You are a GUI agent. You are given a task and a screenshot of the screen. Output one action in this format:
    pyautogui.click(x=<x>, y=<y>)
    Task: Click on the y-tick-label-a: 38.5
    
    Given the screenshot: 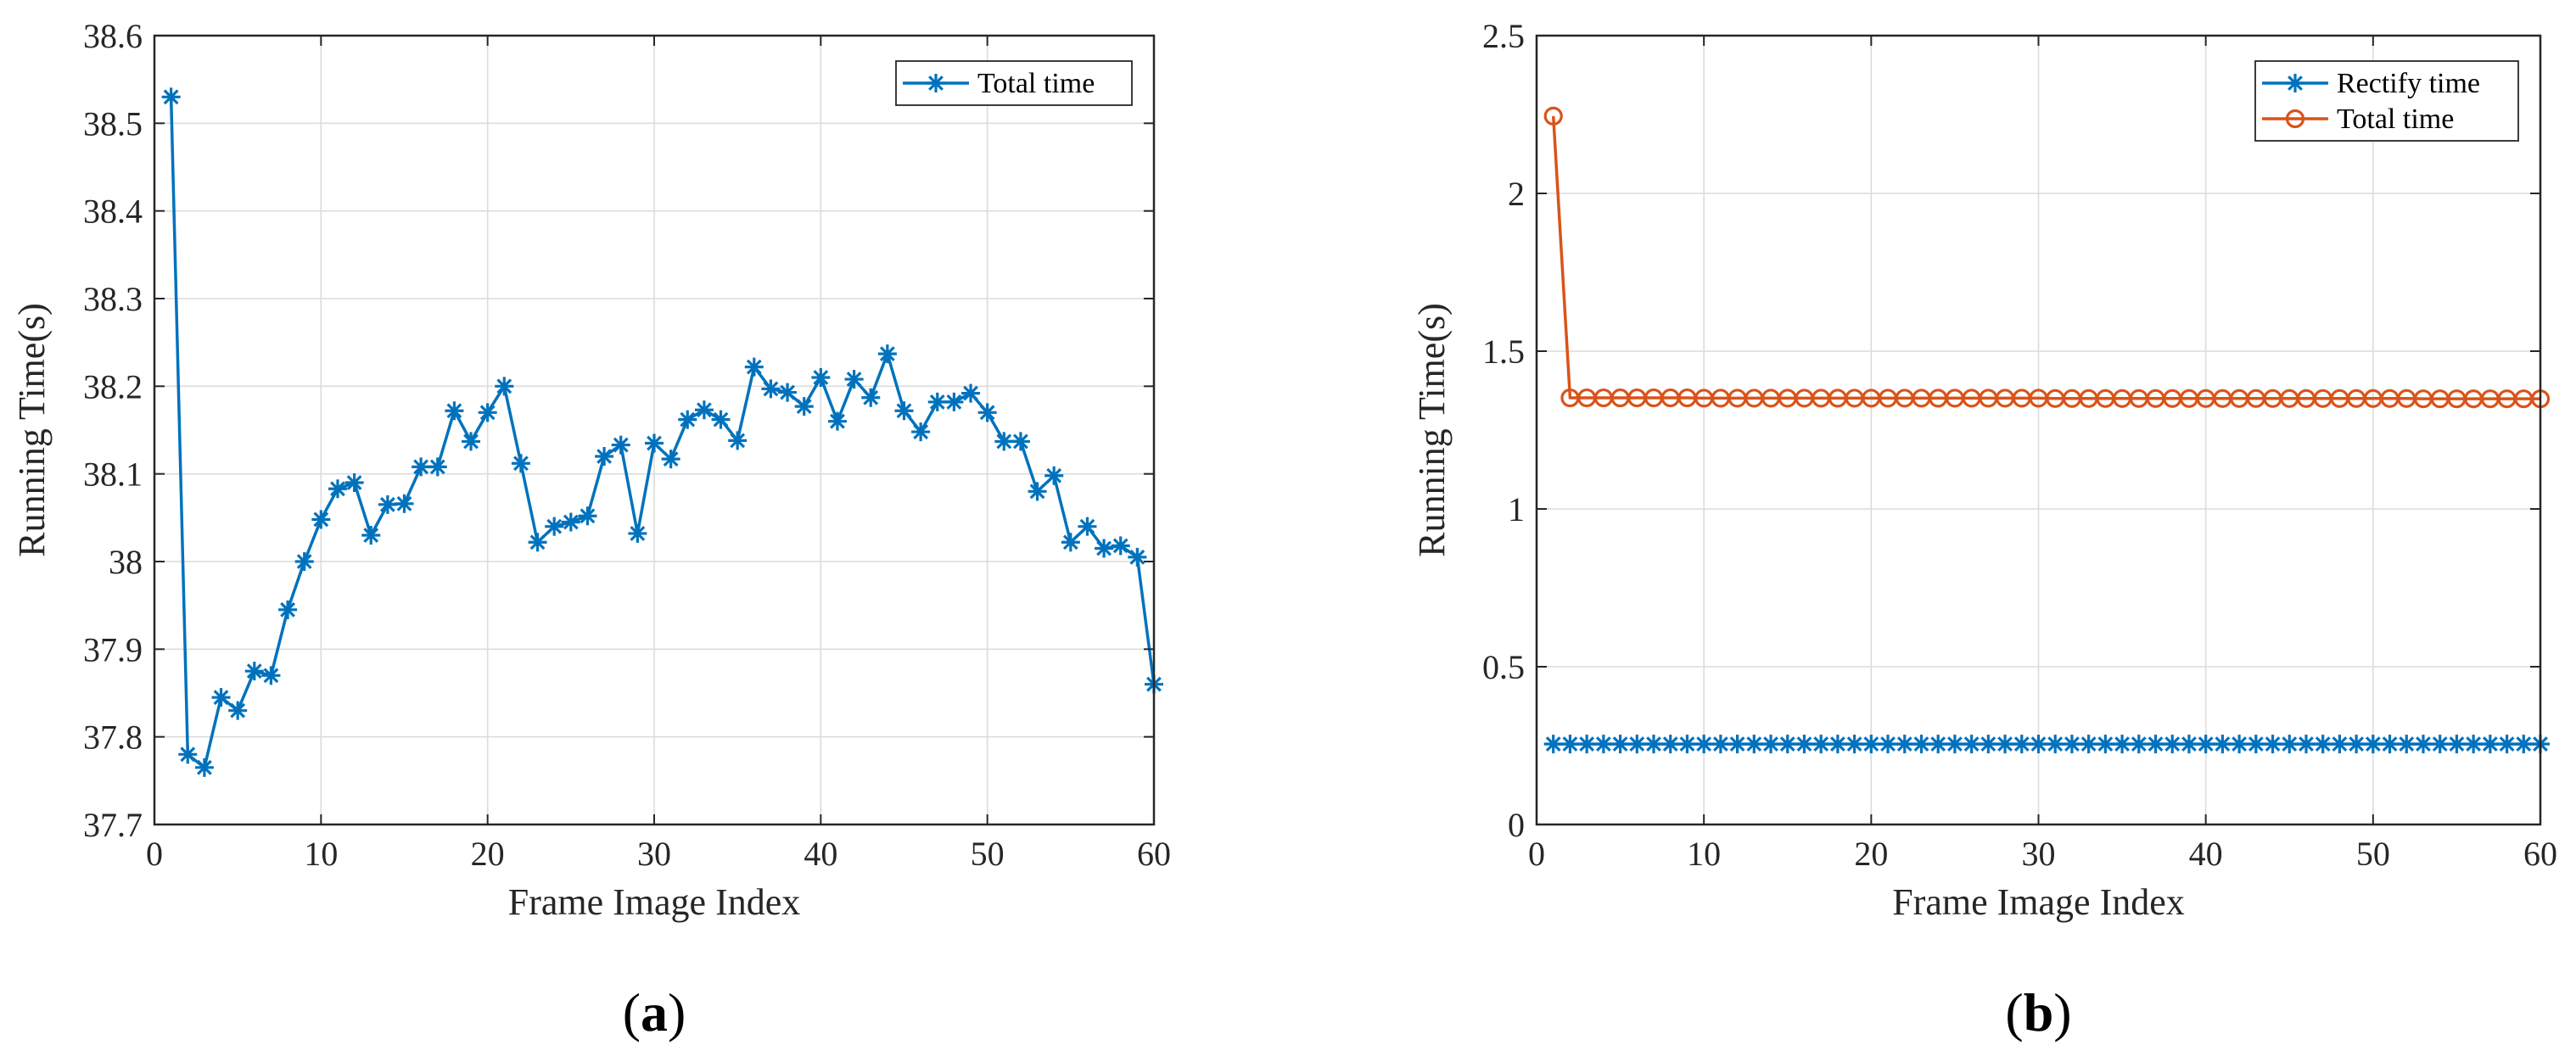 What is the action you would take?
    pyautogui.click(x=113, y=123)
    